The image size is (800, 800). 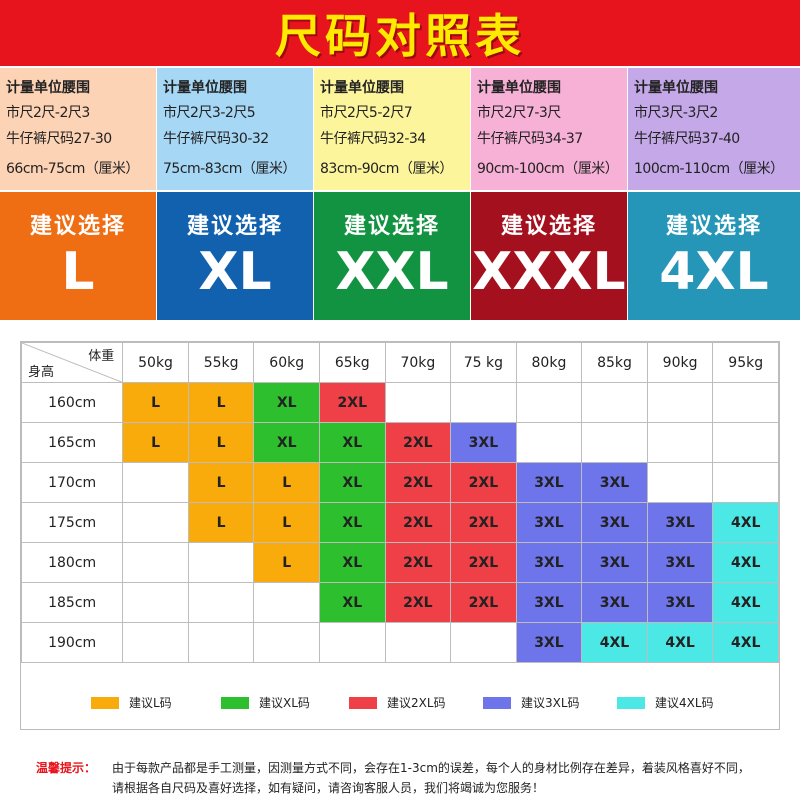 What do you see at coordinates (352, 362) in the screenshot?
I see `weight-header: 65kg` at bounding box center [352, 362].